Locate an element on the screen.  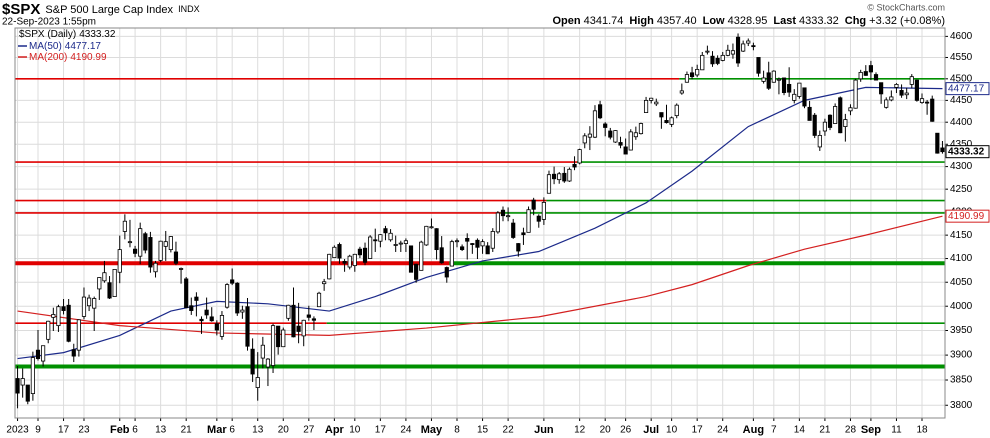
y-tick-label: 4400 is located at coordinates (961, 122).